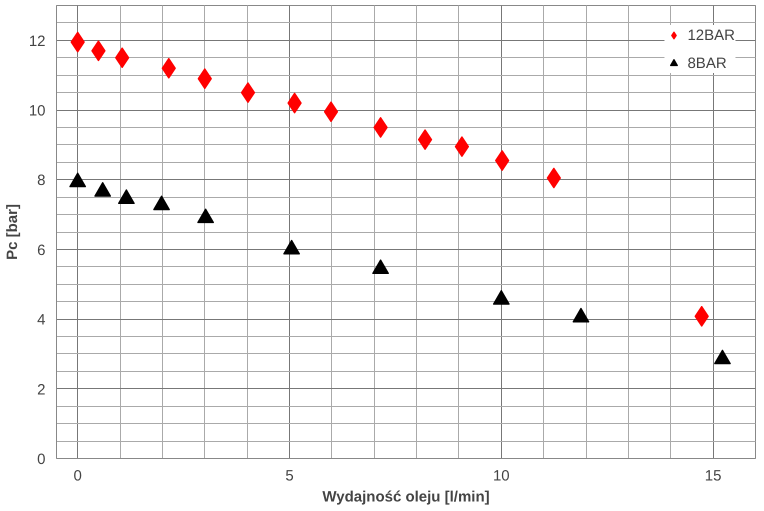  I want to click on y-tick-label: 8, so click(41, 181).